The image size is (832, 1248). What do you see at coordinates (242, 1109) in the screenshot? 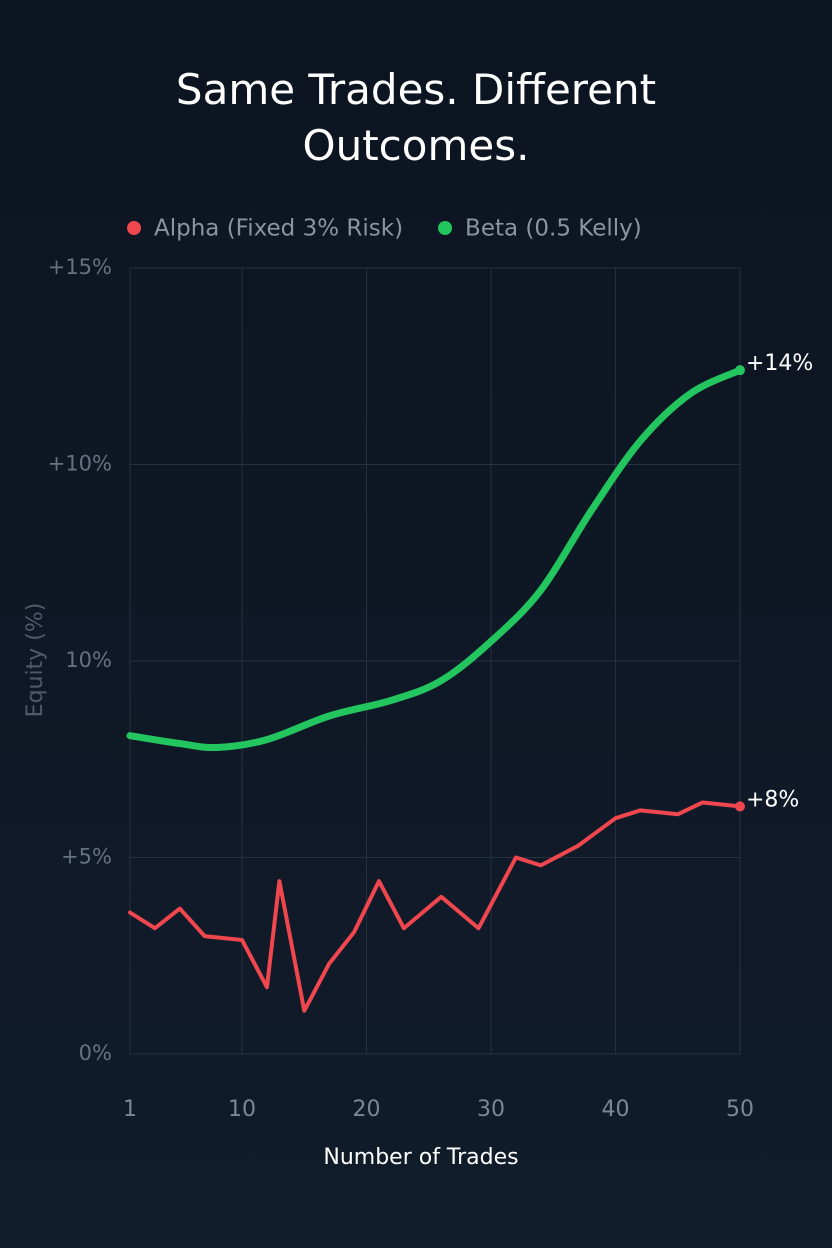
I see `x-tick-label: 10` at bounding box center [242, 1109].